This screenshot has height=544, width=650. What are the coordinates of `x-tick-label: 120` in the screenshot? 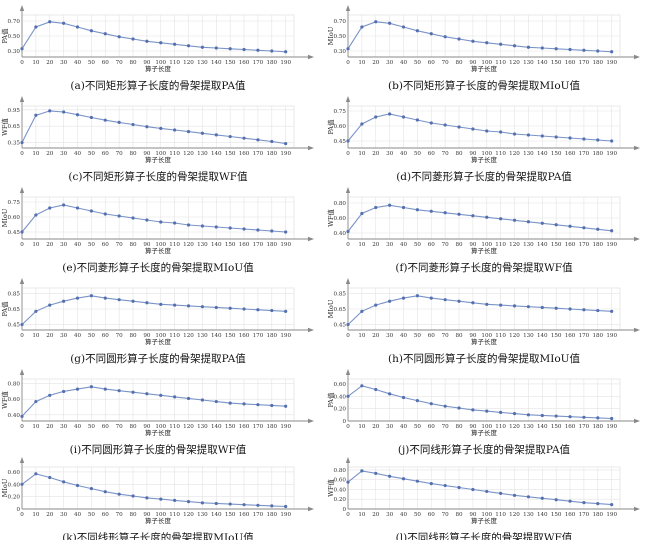 It's located at (514, 336).